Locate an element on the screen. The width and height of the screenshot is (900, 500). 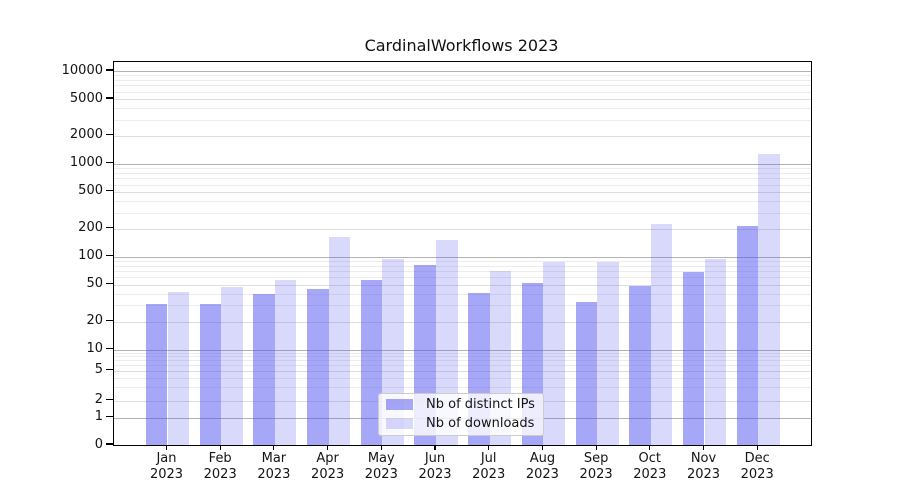
y-tick-label: 500 is located at coordinates (90, 191).